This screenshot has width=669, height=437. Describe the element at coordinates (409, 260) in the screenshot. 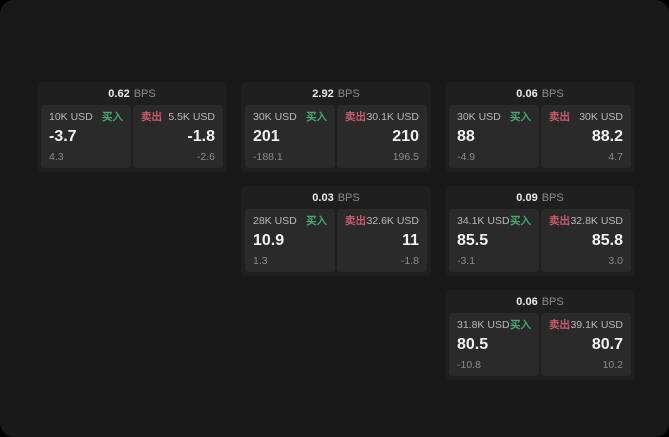

I see `sell-change: -1.8` at that location.